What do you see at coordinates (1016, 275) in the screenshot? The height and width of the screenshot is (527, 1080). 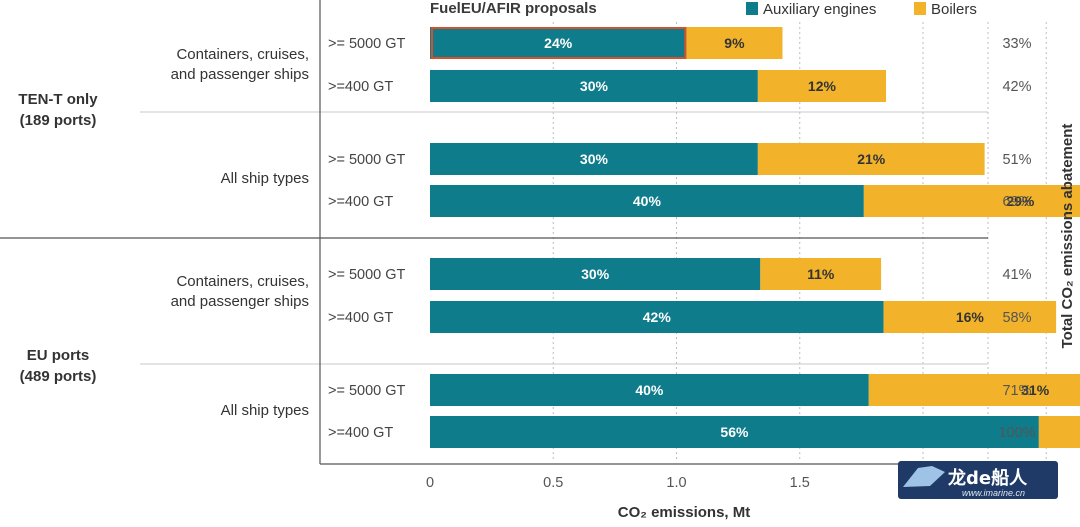 I see `total-abatement-label: 41%` at bounding box center [1016, 275].